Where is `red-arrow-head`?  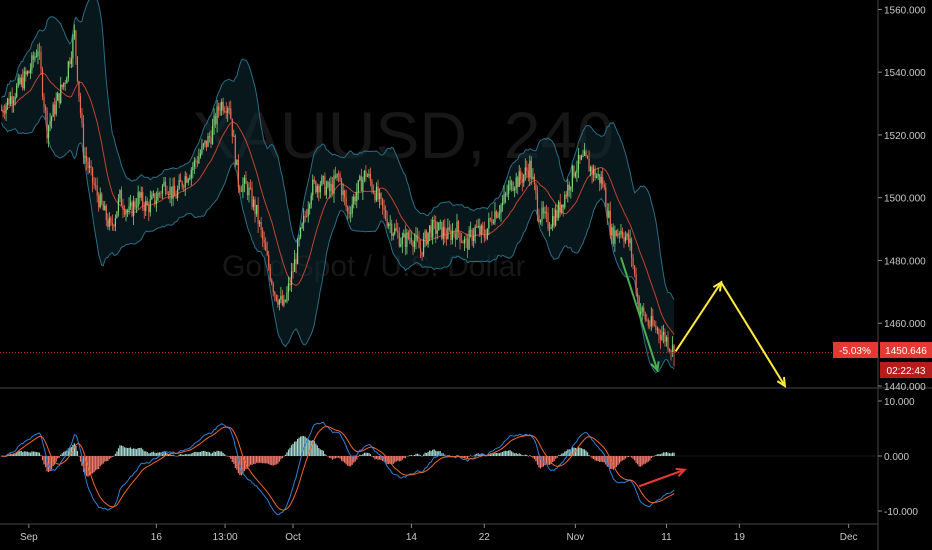 red-arrow-head is located at coordinates (681, 472).